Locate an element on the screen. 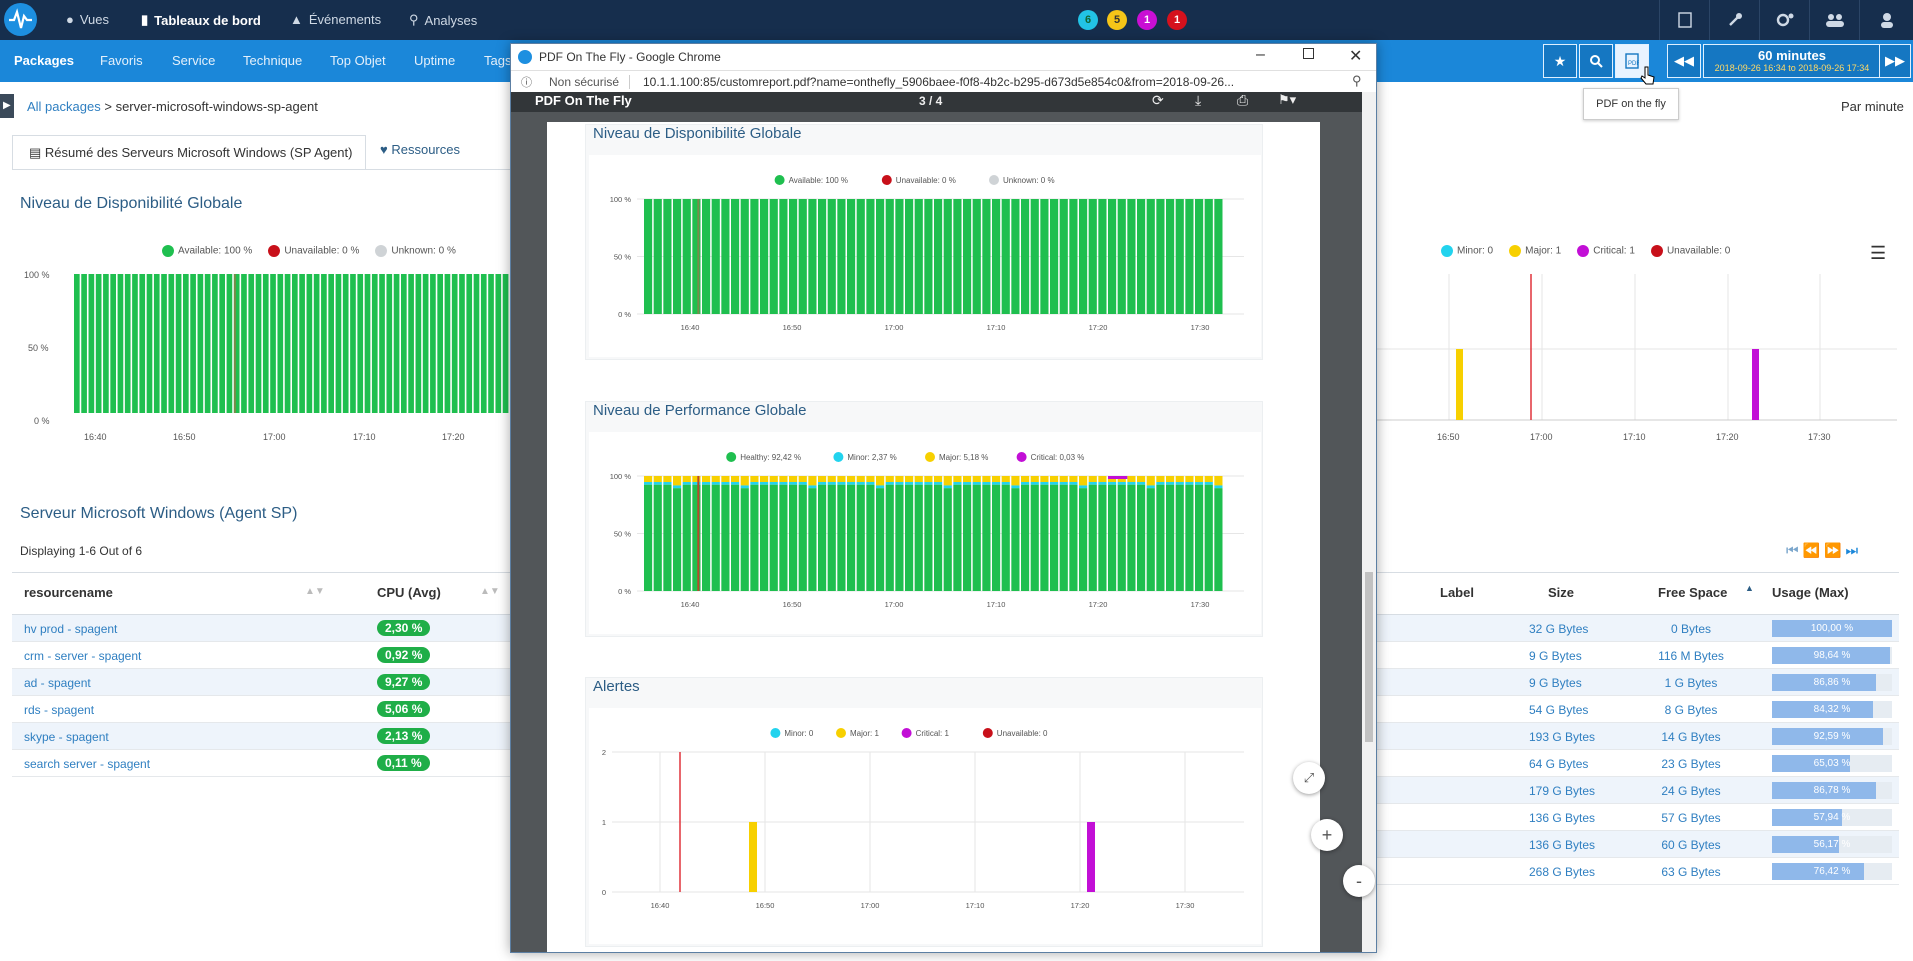 The height and width of the screenshot is (961, 1913). time-forward-button: ▶▶ is located at coordinates (1895, 61).